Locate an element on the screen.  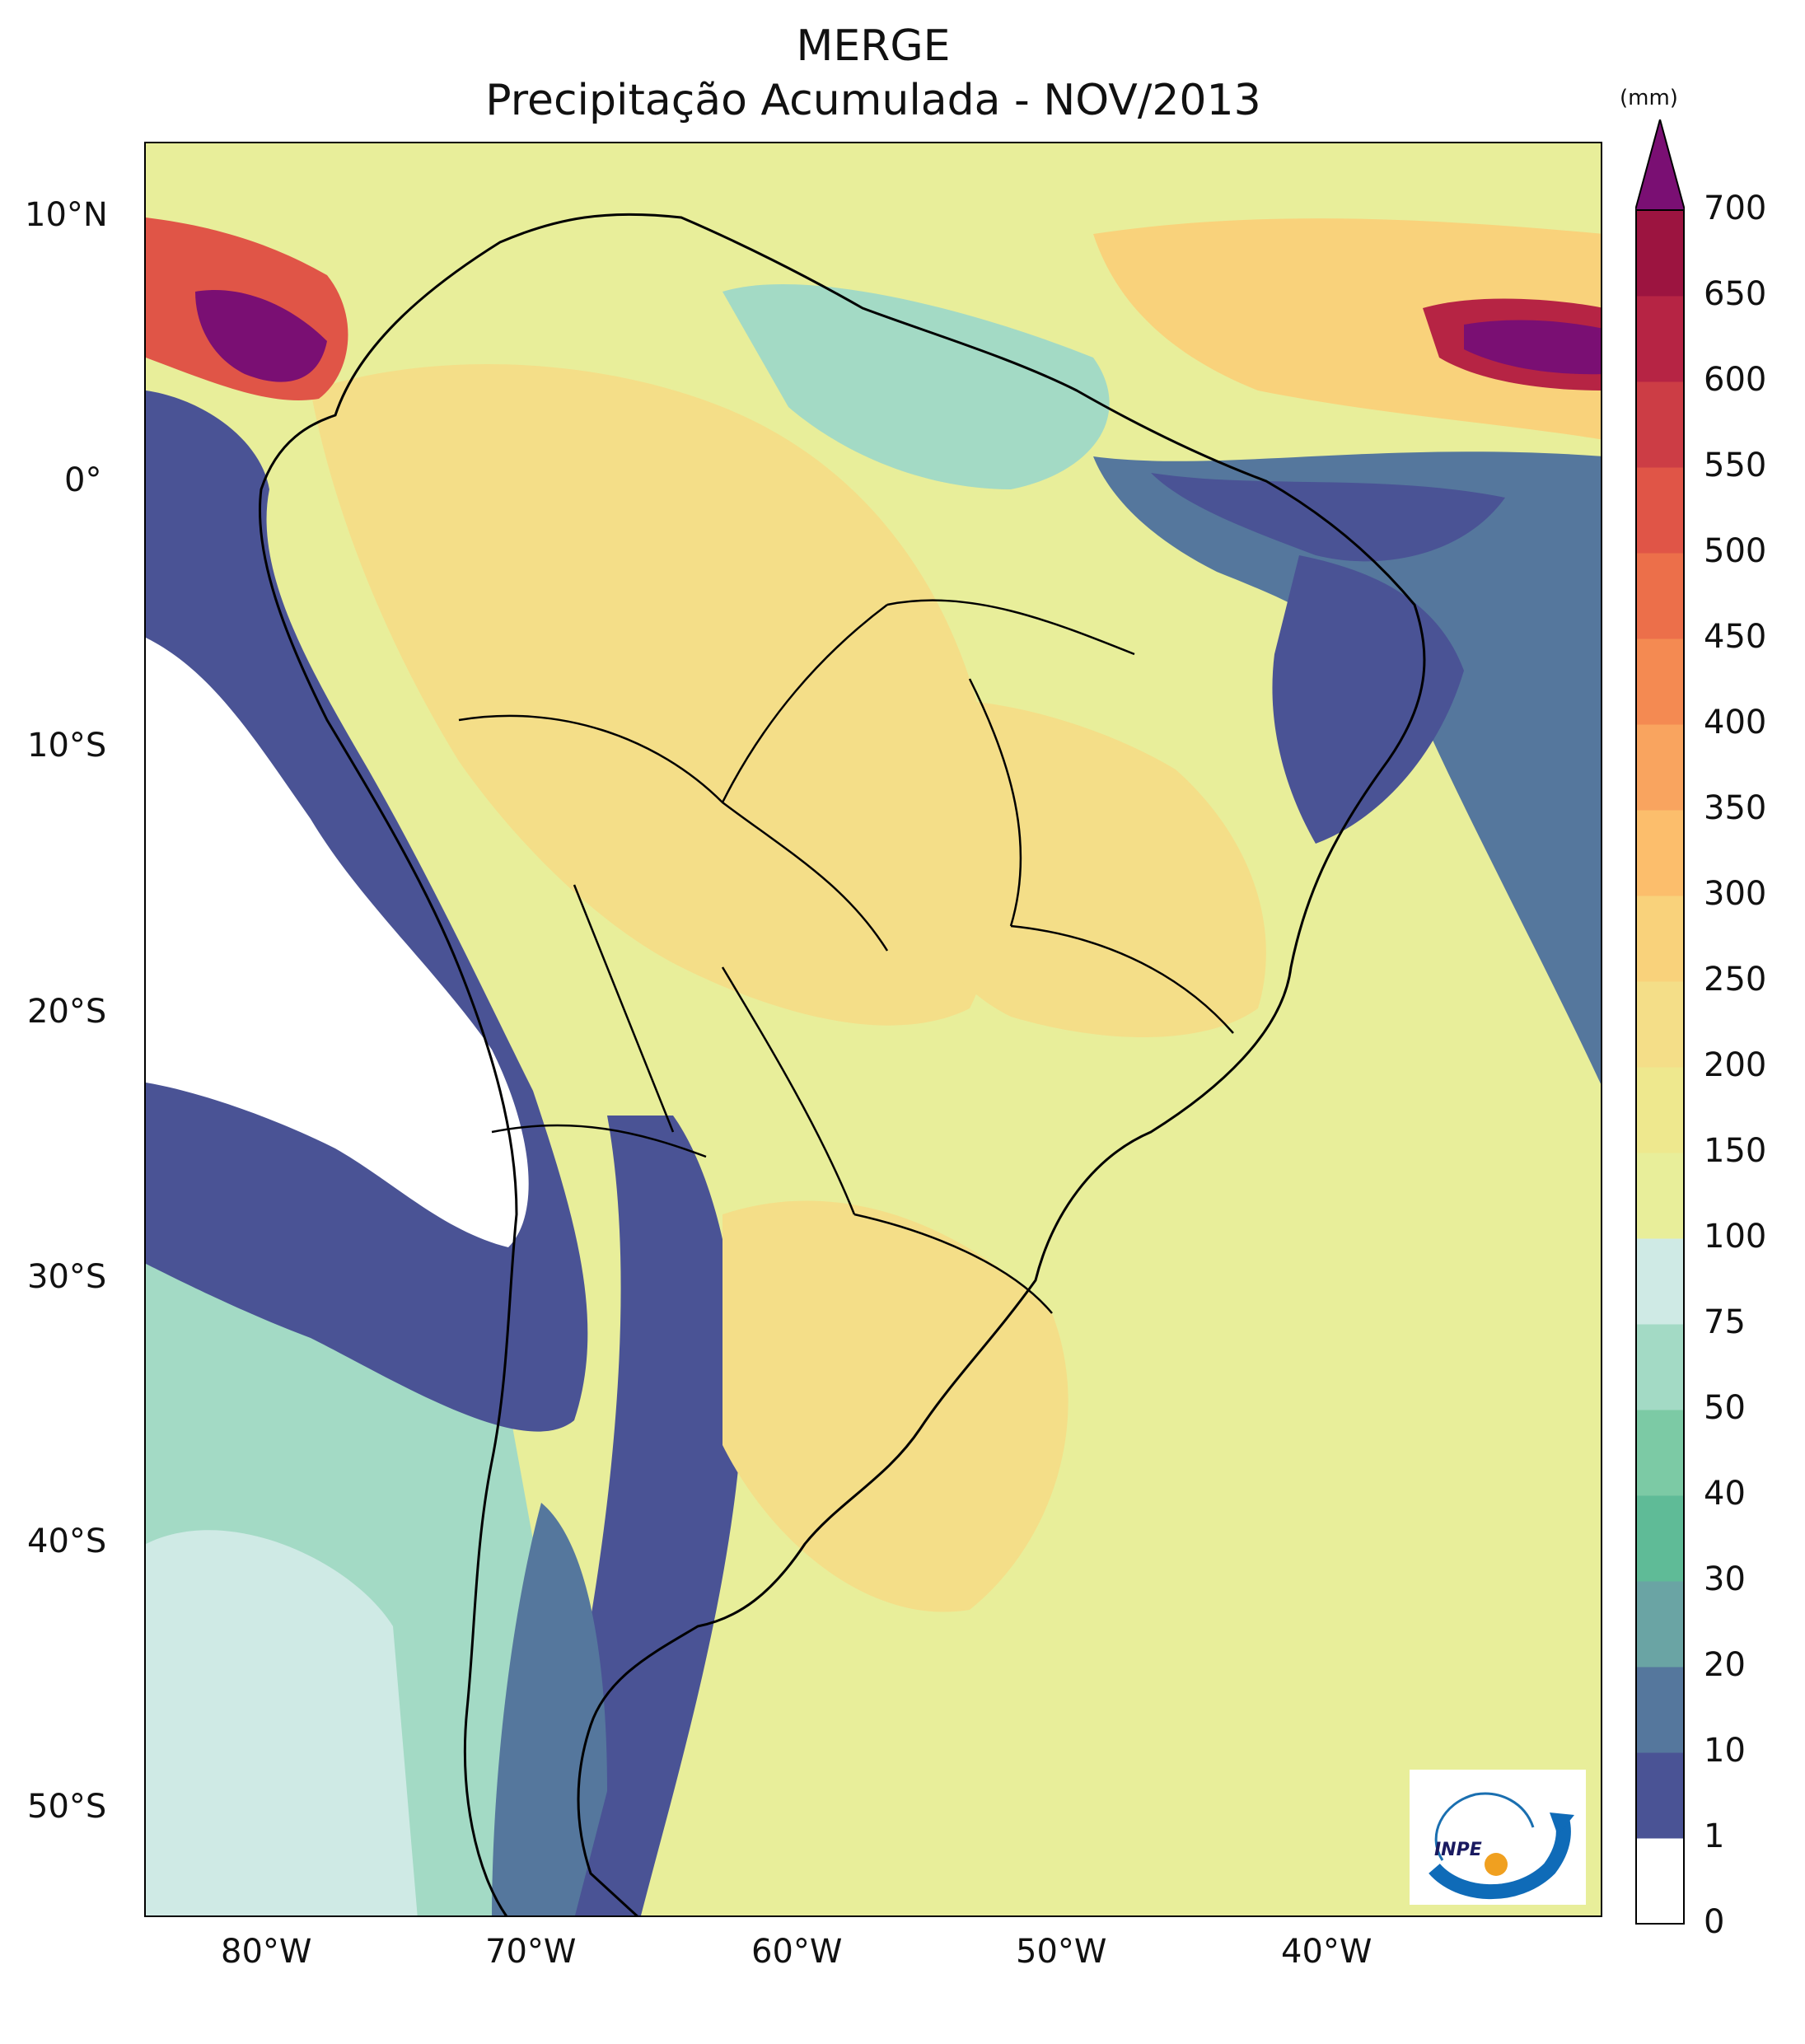
colorbar-label-75: 75 is located at coordinates (1725, 1322).